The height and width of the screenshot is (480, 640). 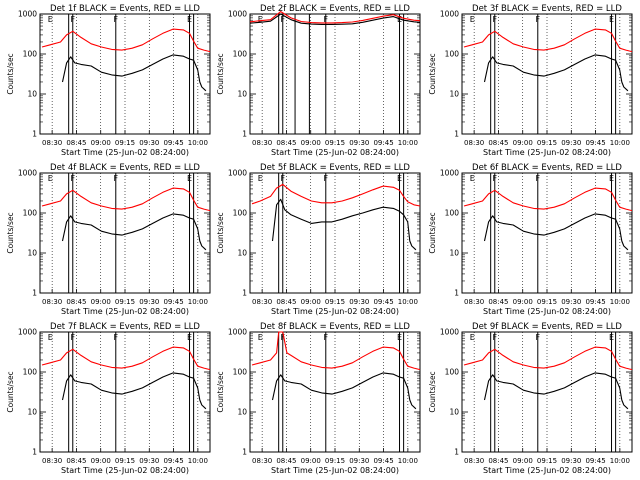 What do you see at coordinates (125, 327) in the screenshot?
I see `panel-title: Det 7f BLACK = Events, RED = LLD` at bounding box center [125, 327].